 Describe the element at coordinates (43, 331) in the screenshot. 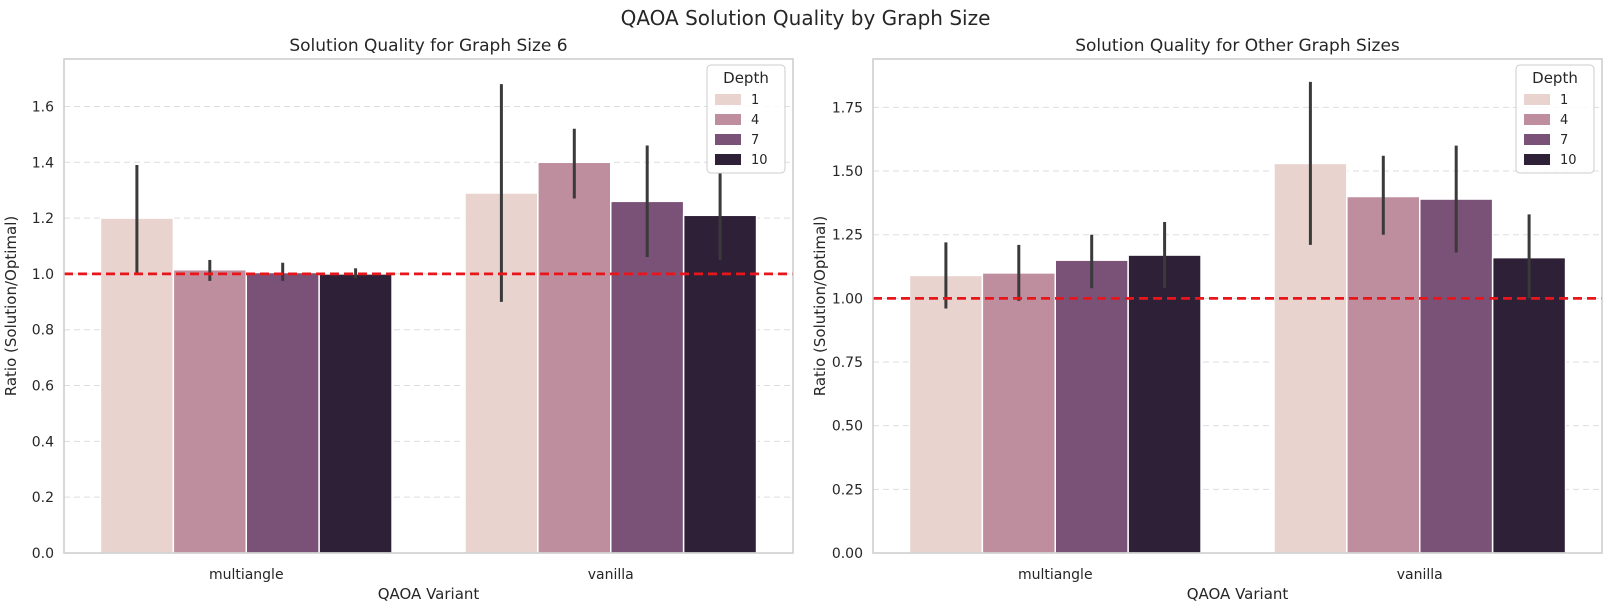

I see `y-tick-label: 0.8` at that location.